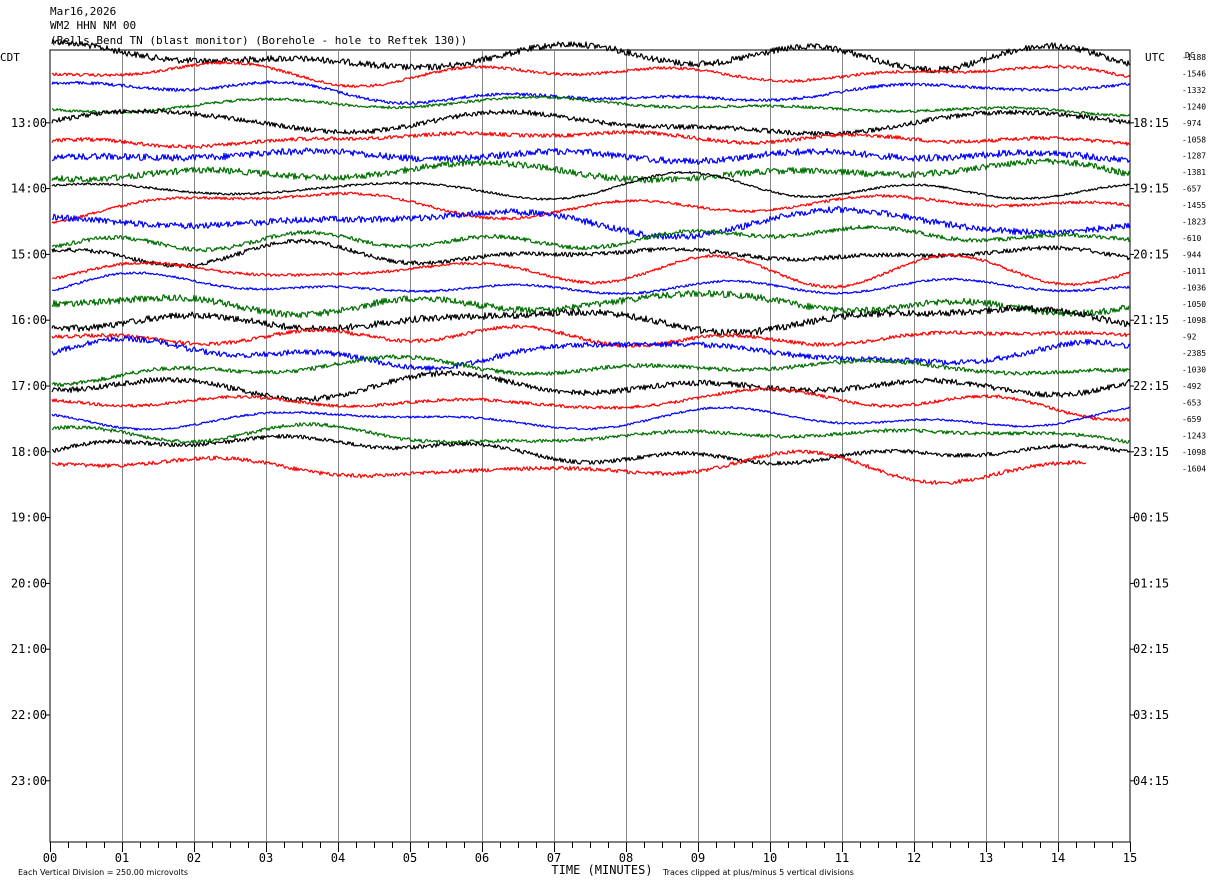  Describe the element at coordinates (1194, 172) in the screenshot. I see `dc-offset-label: -1381` at that location.